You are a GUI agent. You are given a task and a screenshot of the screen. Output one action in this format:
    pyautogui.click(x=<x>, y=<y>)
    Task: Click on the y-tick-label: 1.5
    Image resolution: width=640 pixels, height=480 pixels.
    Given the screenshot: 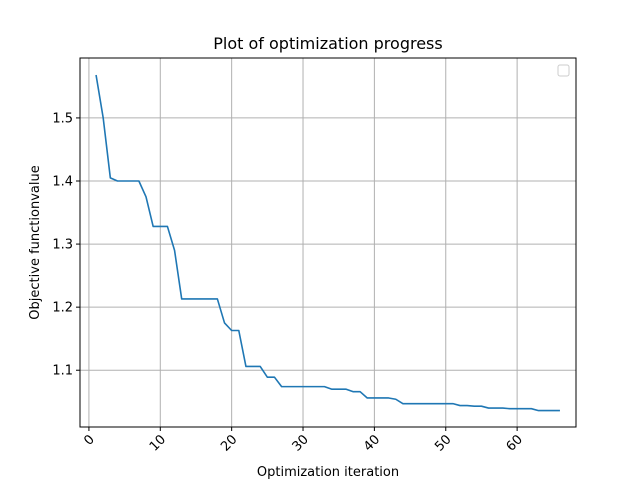 What is the action you would take?
    pyautogui.click(x=62, y=118)
    